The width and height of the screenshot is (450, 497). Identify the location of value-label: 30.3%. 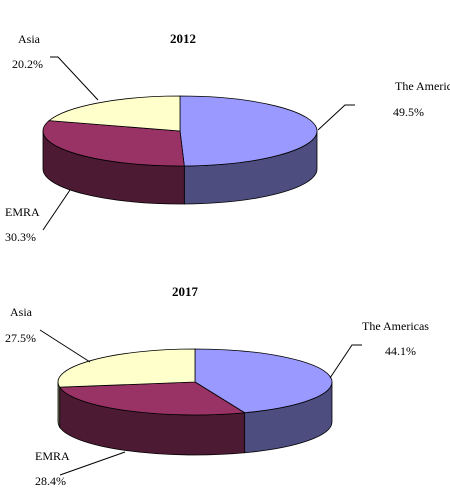
(20, 237).